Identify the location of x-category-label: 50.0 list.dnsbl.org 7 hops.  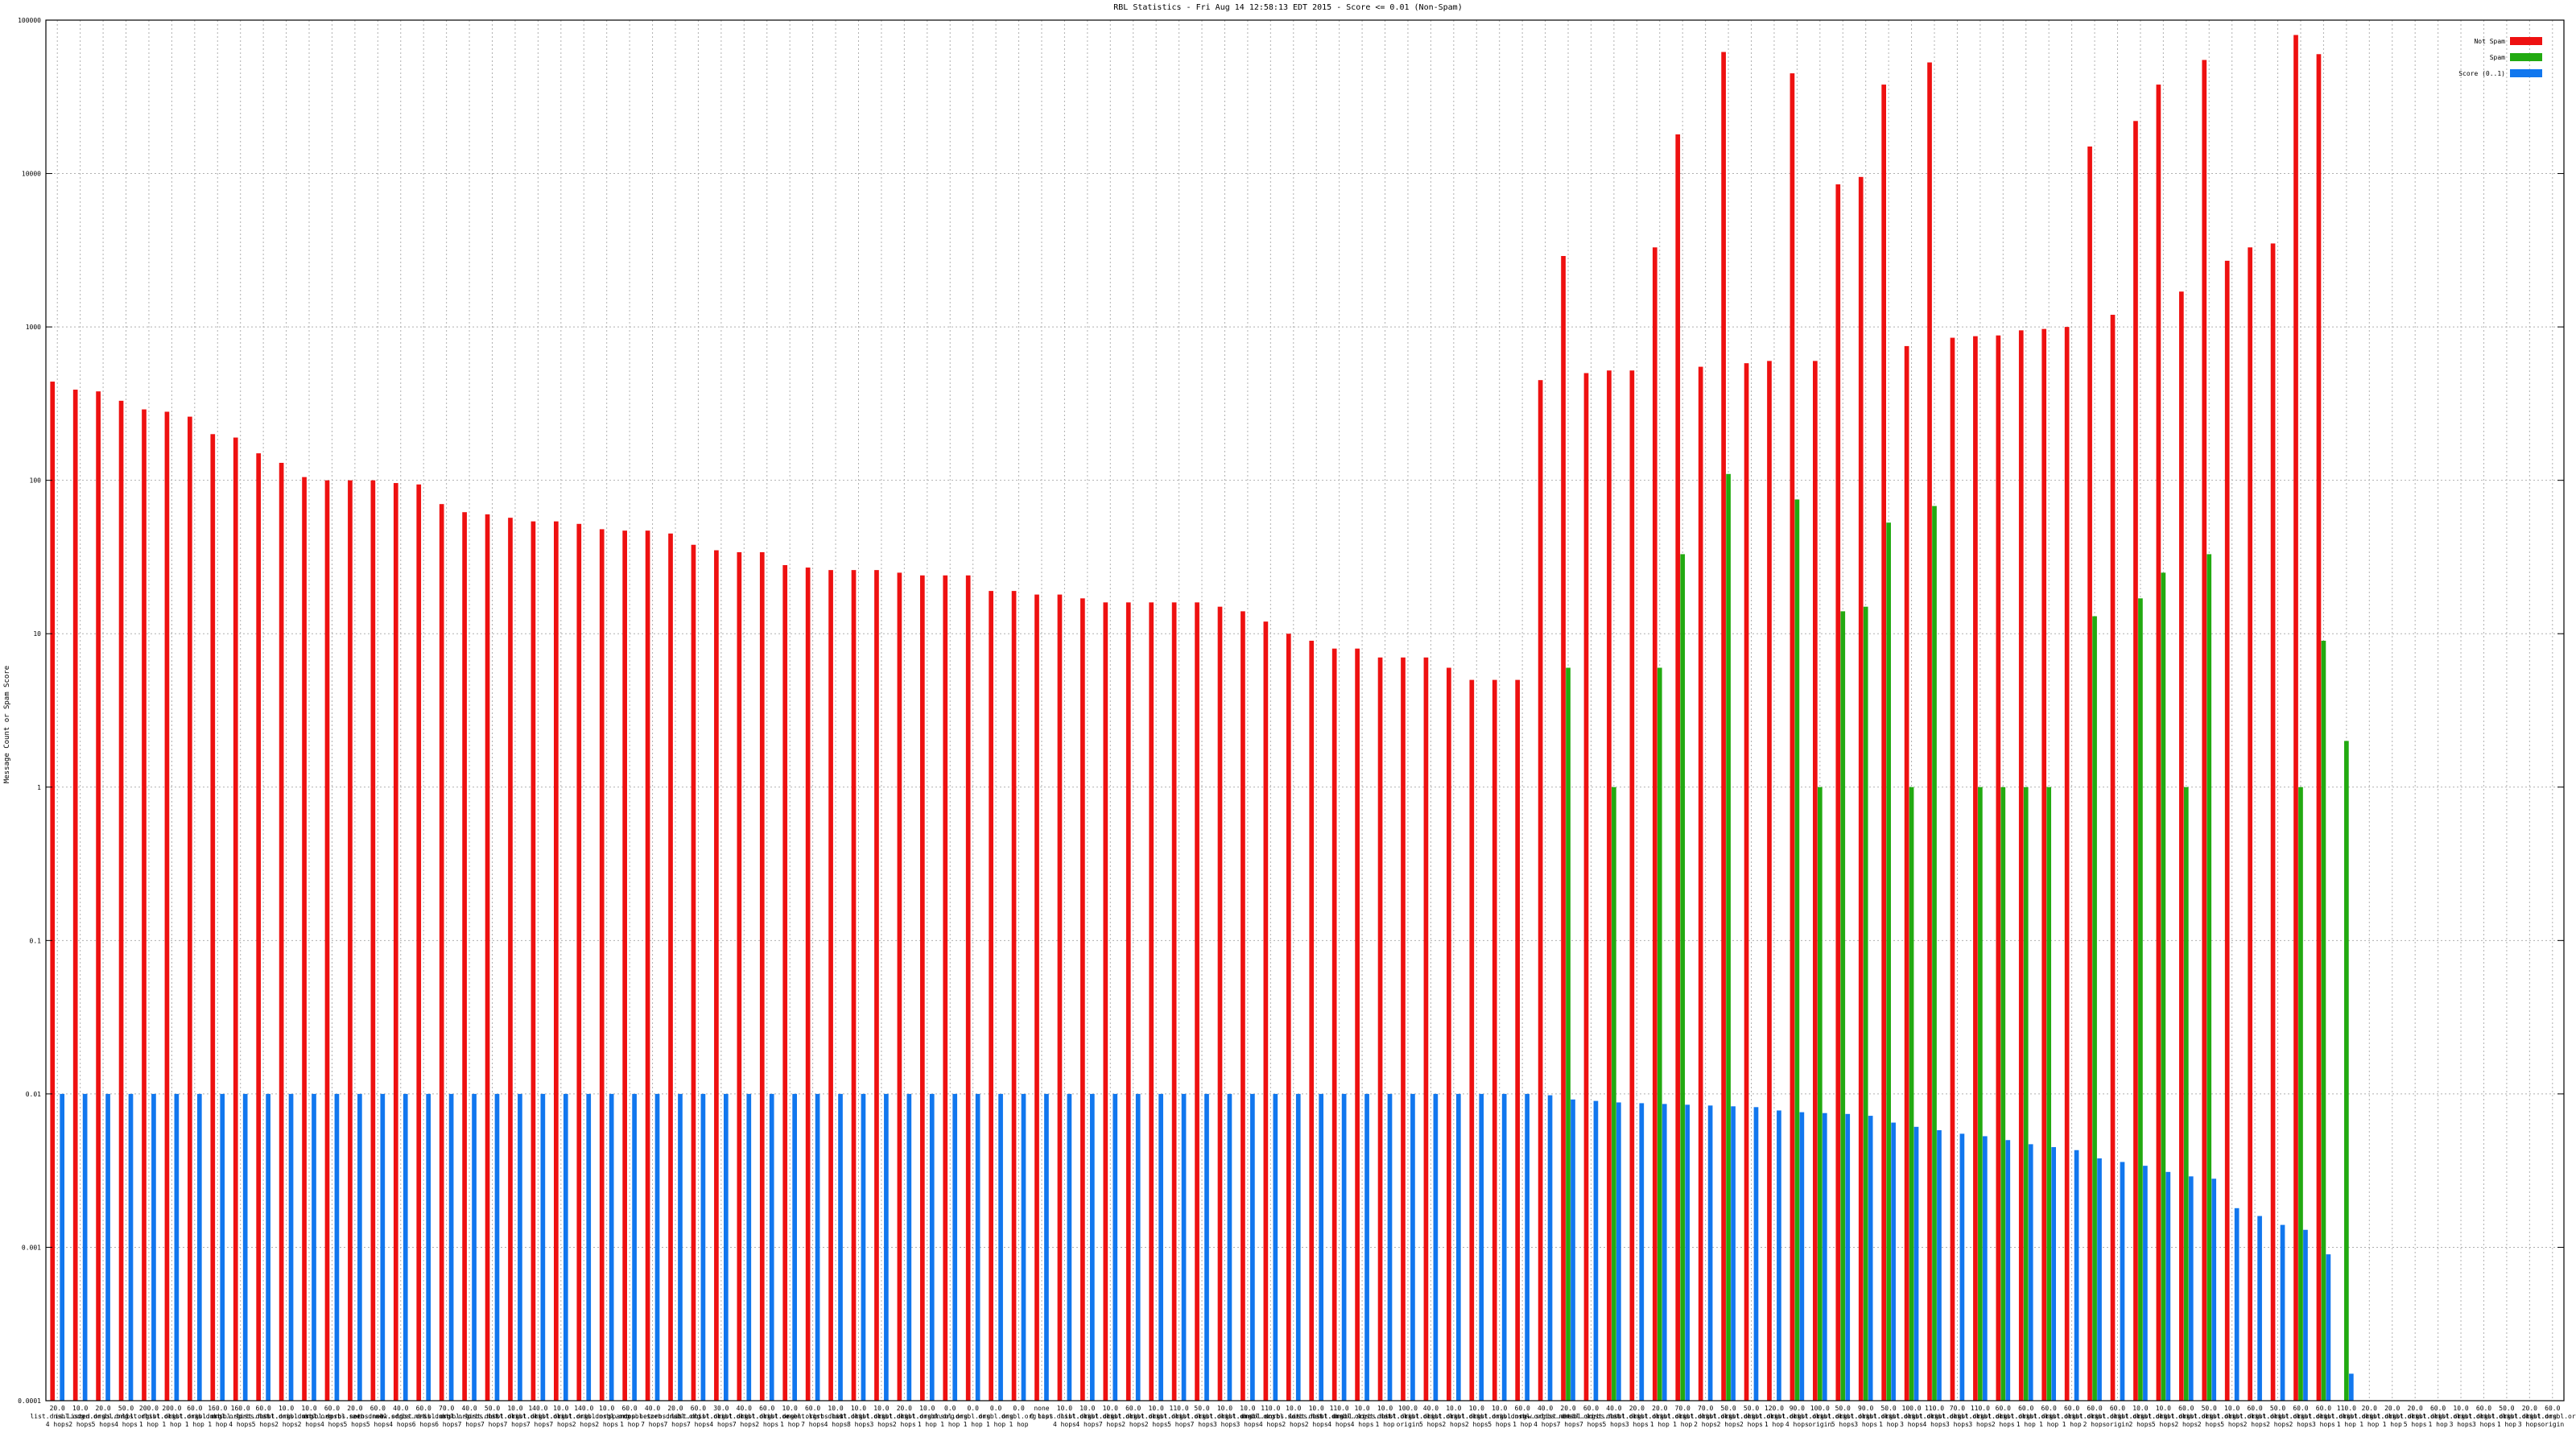
(1201, 1416).